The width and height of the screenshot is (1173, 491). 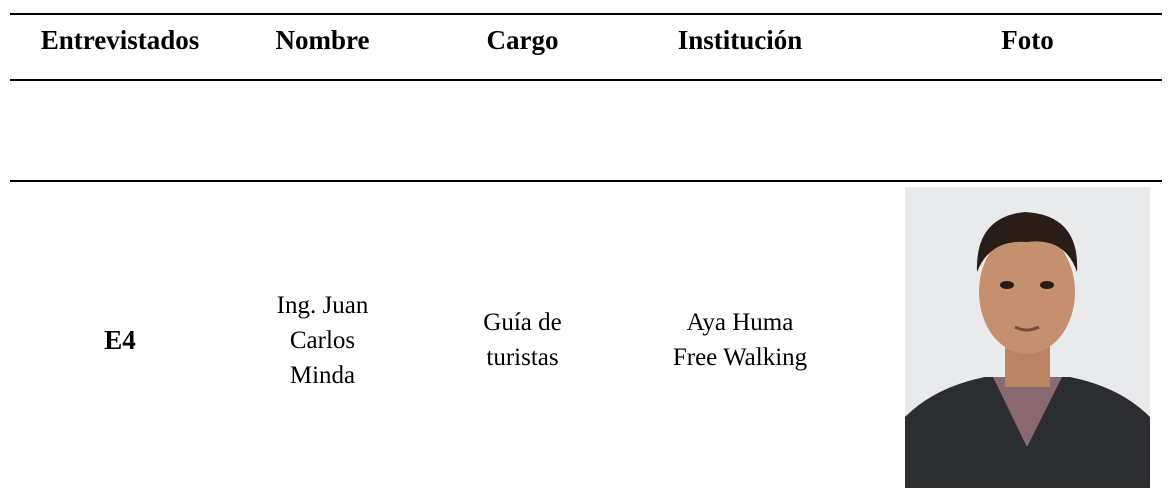 What do you see at coordinates (322, 40) in the screenshot?
I see `header-cell: Nombre` at bounding box center [322, 40].